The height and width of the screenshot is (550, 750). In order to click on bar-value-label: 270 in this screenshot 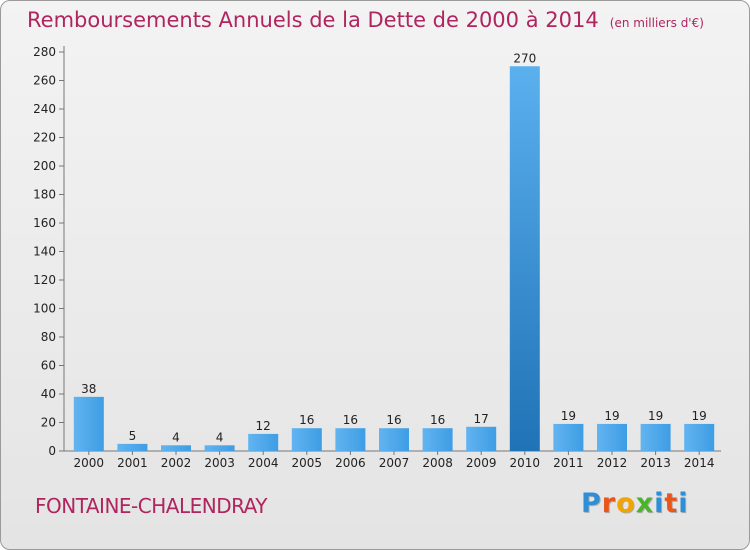, I will do `click(524, 58)`.